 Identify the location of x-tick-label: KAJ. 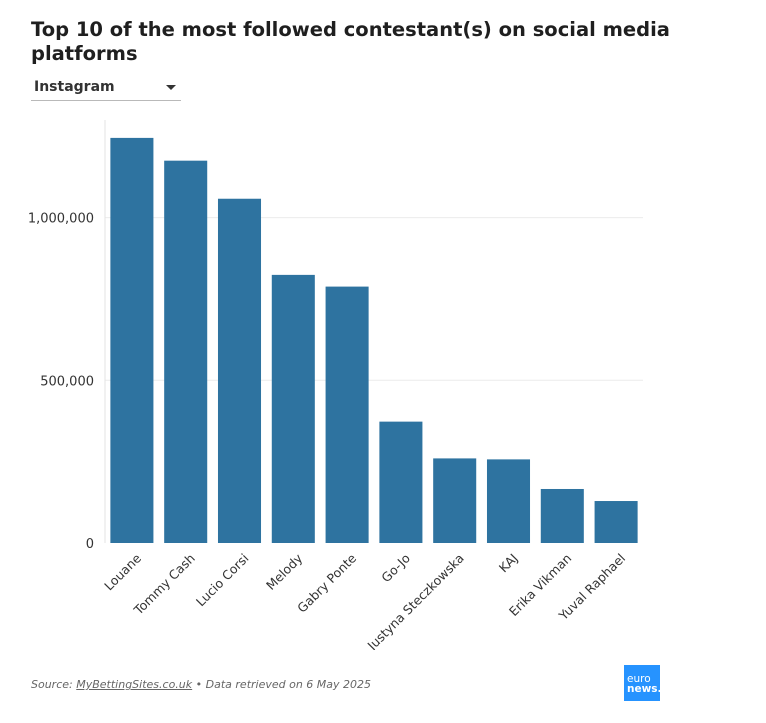
(508, 563).